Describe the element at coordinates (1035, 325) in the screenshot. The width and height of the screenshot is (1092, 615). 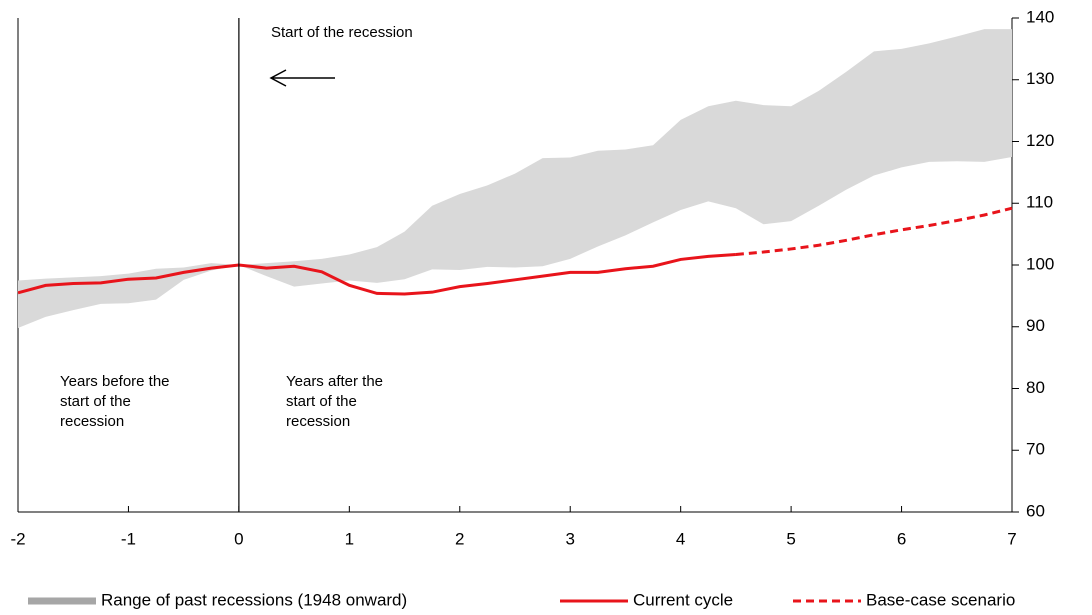
I see `y-tick-label: 90` at that location.